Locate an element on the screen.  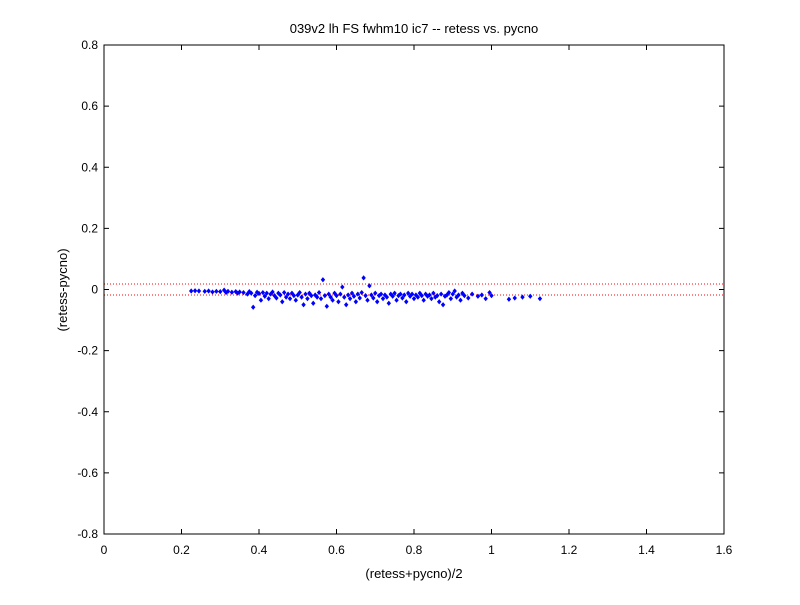
y-tick-label: 0 is located at coordinates (94, 290).